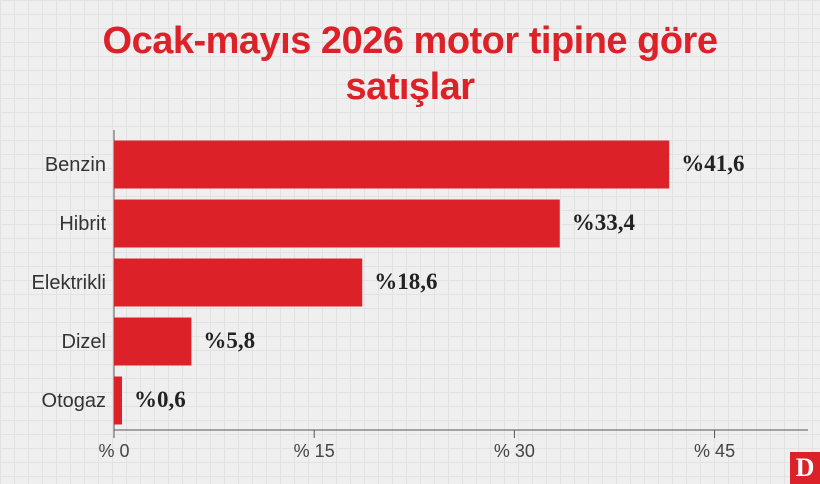 The width and height of the screenshot is (820, 484). What do you see at coordinates (714, 451) in the screenshot?
I see `x-tick-label: % 45` at bounding box center [714, 451].